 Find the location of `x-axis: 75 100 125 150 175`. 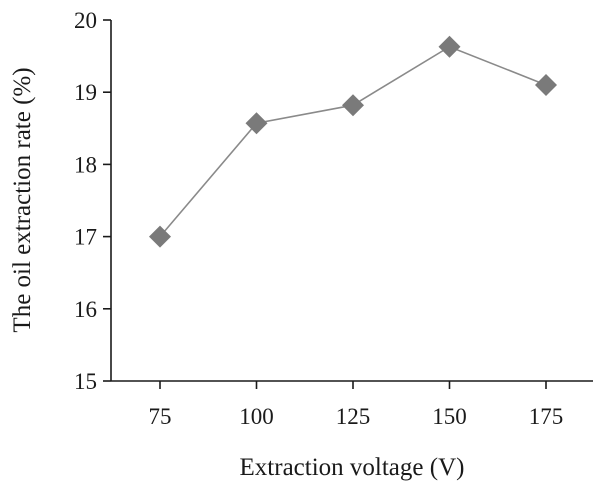

x-axis: 75 100 125 150 175 is located at coordinates (352, 404).